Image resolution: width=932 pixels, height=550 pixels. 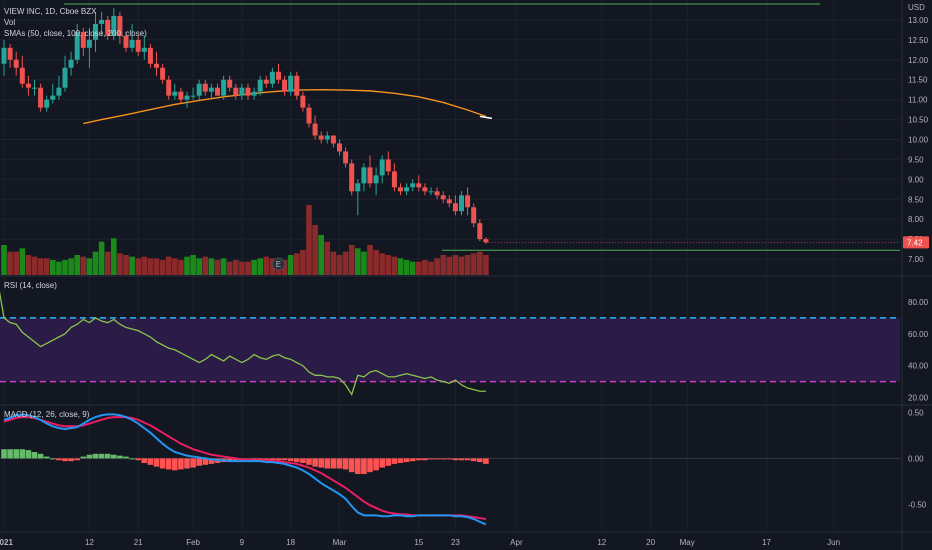 I want to click on price-axis-tick: 11.50, so click(x=918, y=80).